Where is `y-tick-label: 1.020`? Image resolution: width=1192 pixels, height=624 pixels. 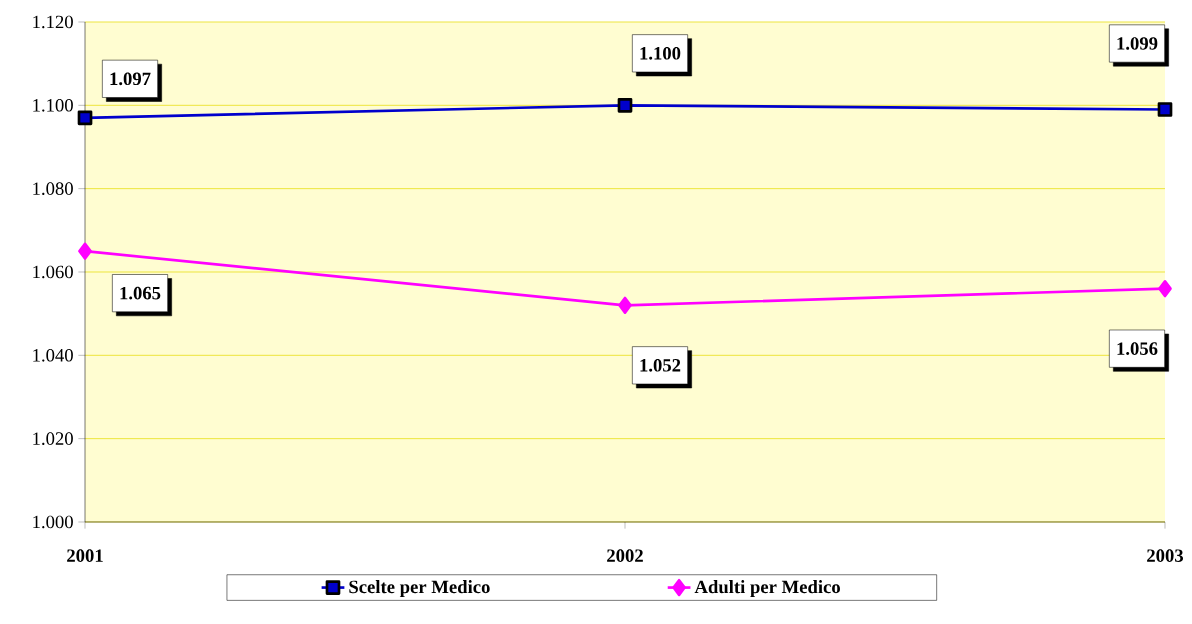 y-tick-label: 1.020 is located at coordinates (53, 438).